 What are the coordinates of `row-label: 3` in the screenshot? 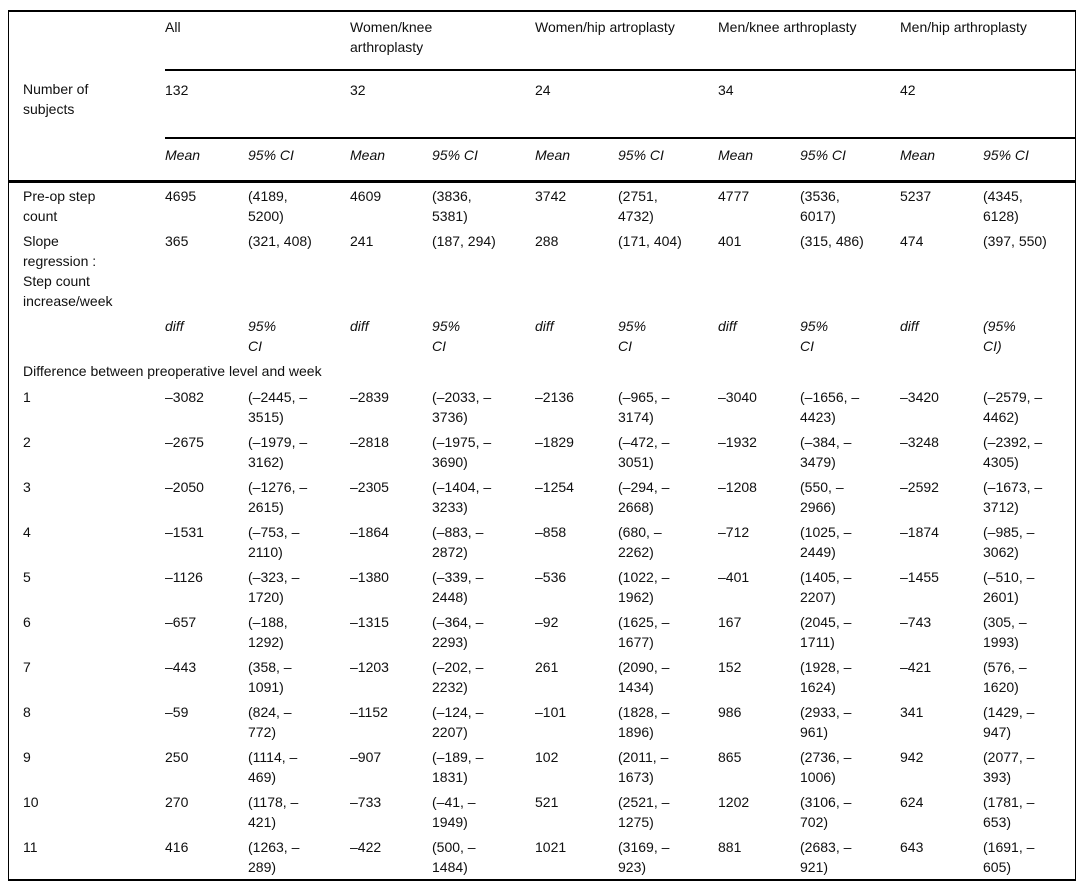 It's located at (27, 487).